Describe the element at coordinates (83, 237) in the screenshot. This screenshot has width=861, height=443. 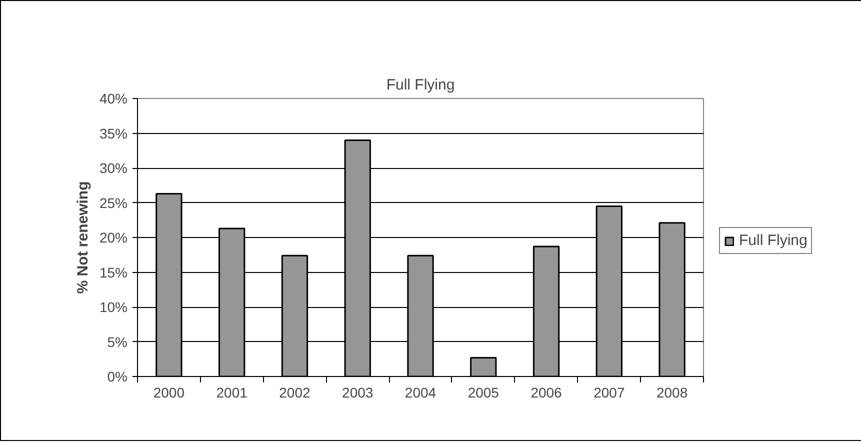
I see `y-axis-title: % Not renewing` at that location.